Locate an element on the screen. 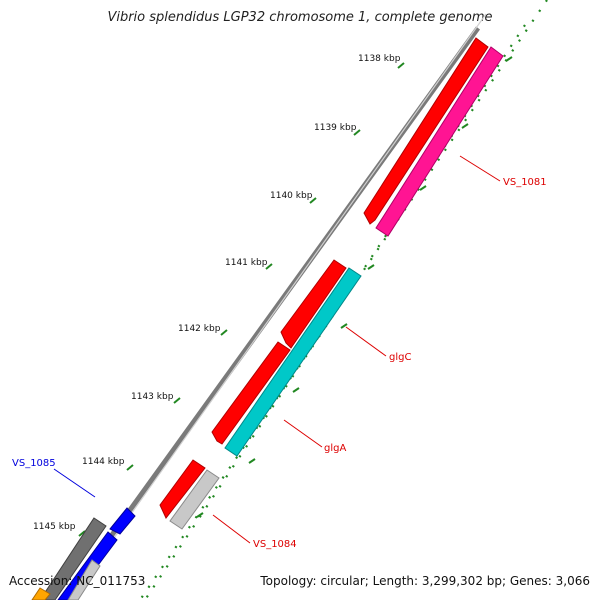  cds-vs1081-pink is located at coordinates (439, 141).